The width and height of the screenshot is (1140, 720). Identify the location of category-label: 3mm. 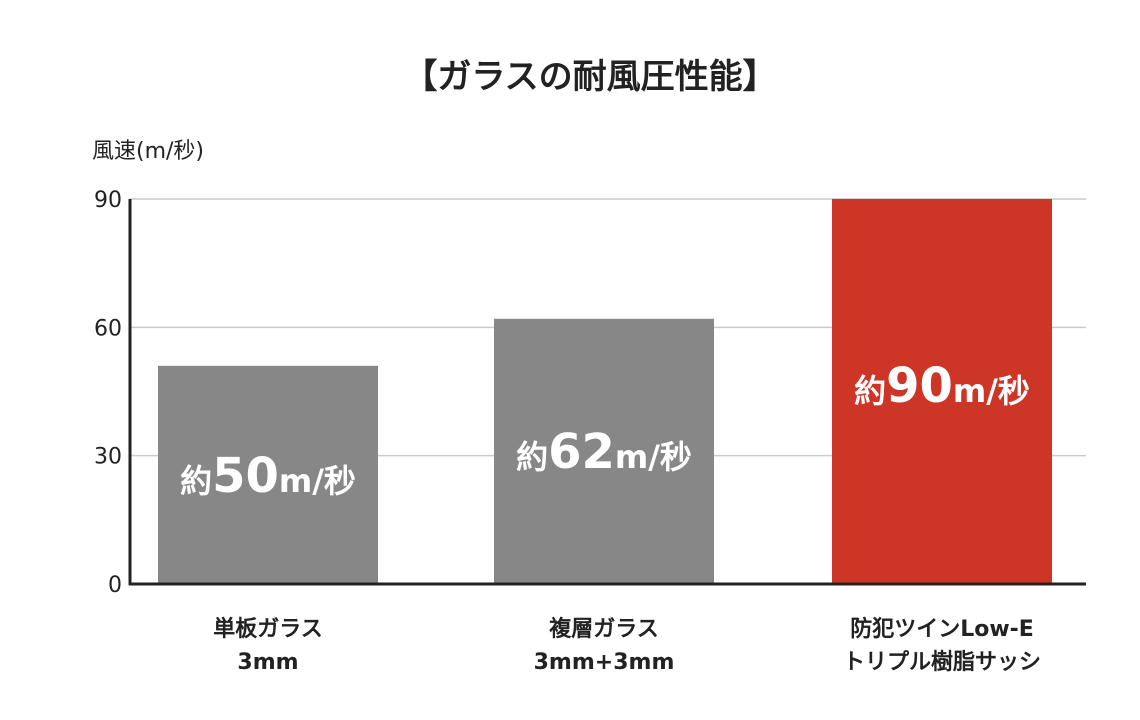
(267, 662).